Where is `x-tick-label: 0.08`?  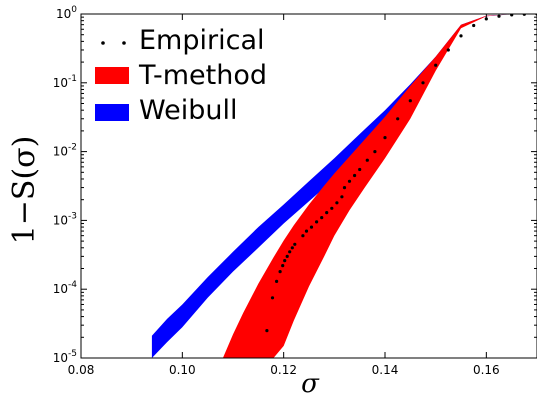
x-tick-label: 0.08 is located at coordinates (81, 370).